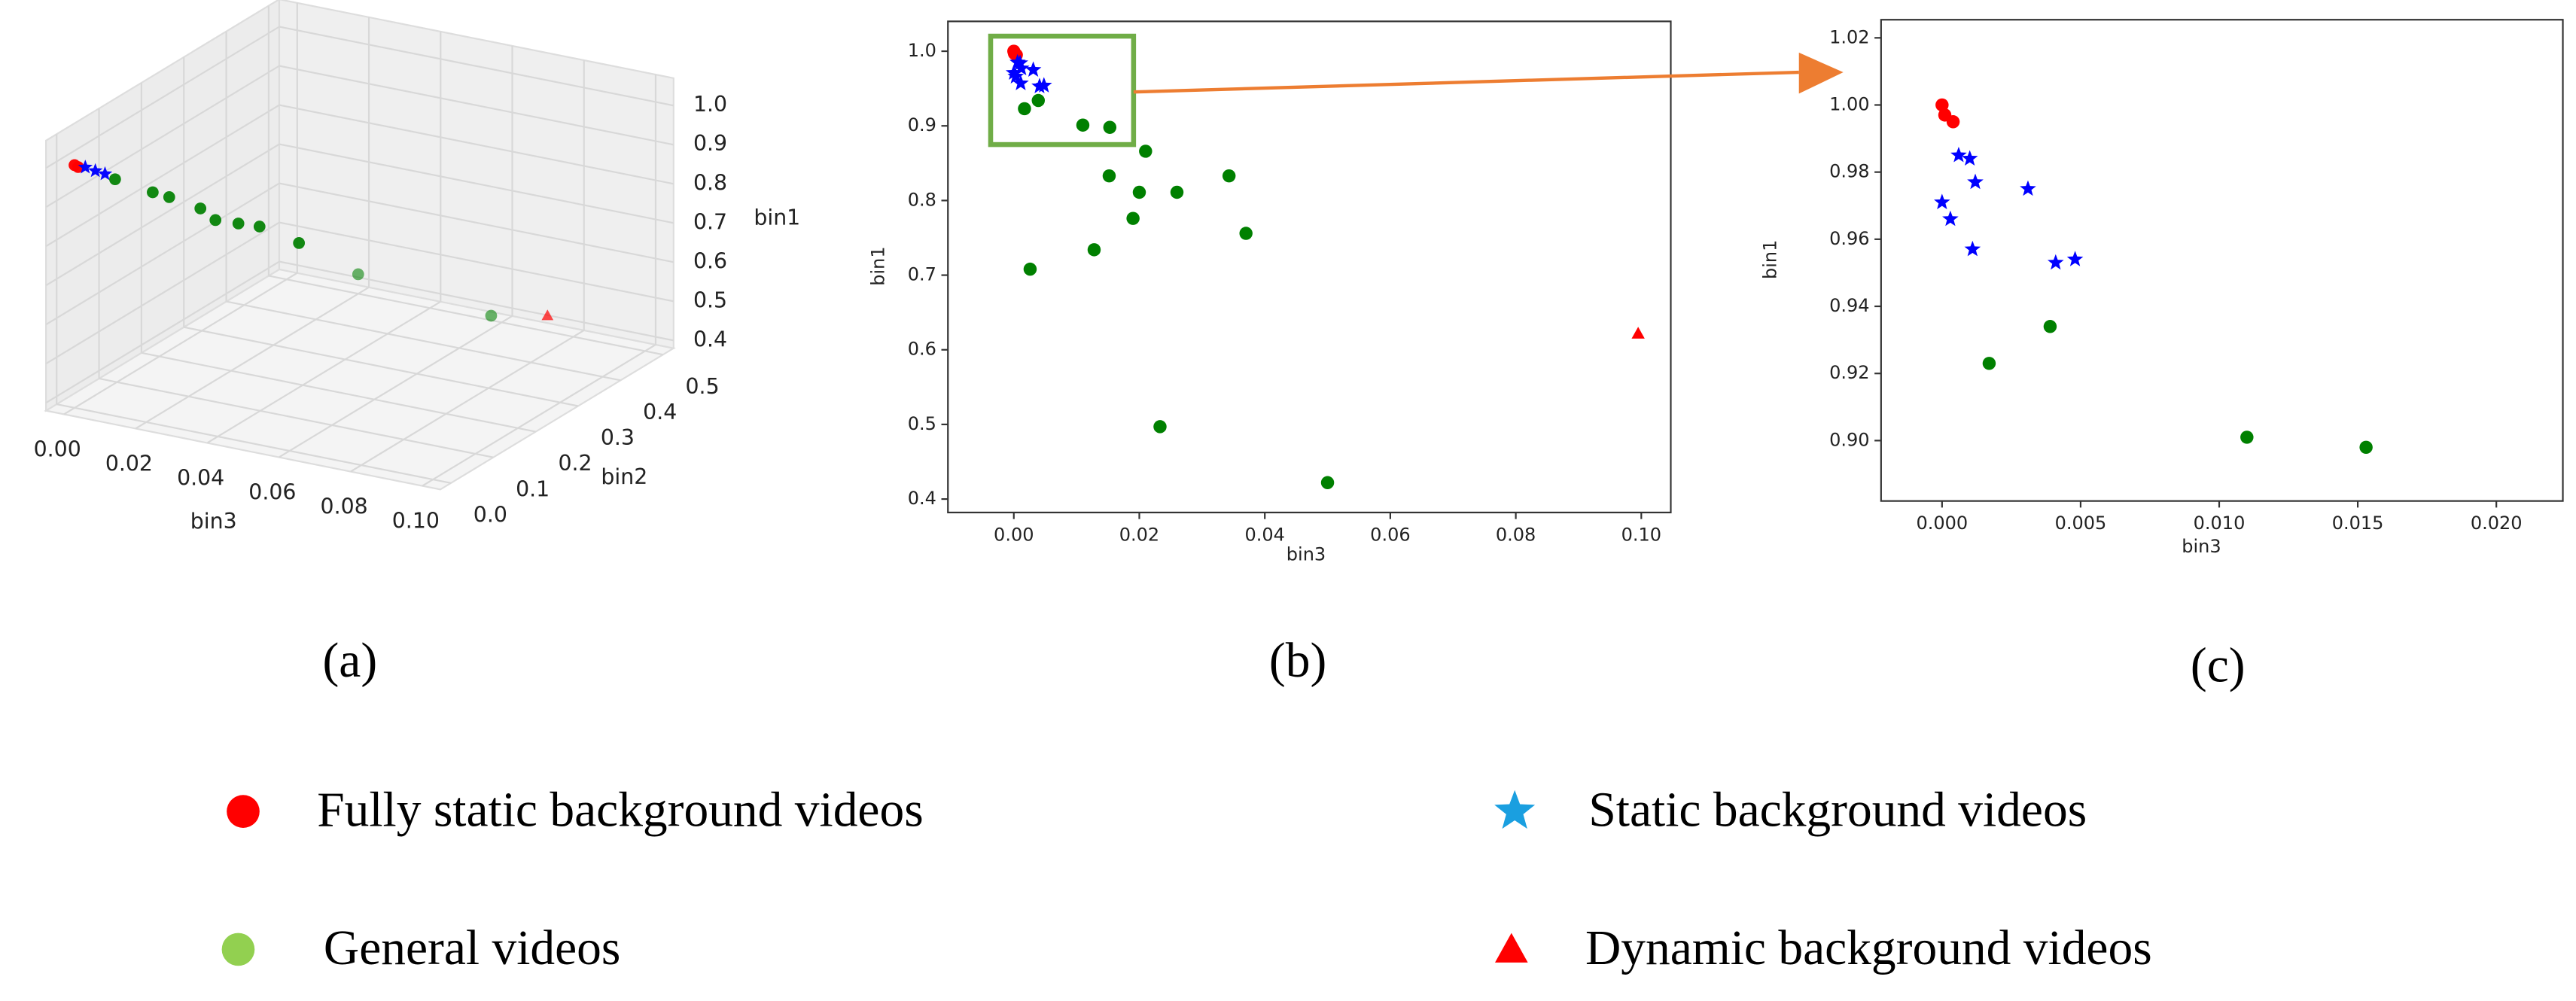  Describe the element at coordinates (1849, 439) in the screenshot. I see `y-tick-label: 0.90` at that location.